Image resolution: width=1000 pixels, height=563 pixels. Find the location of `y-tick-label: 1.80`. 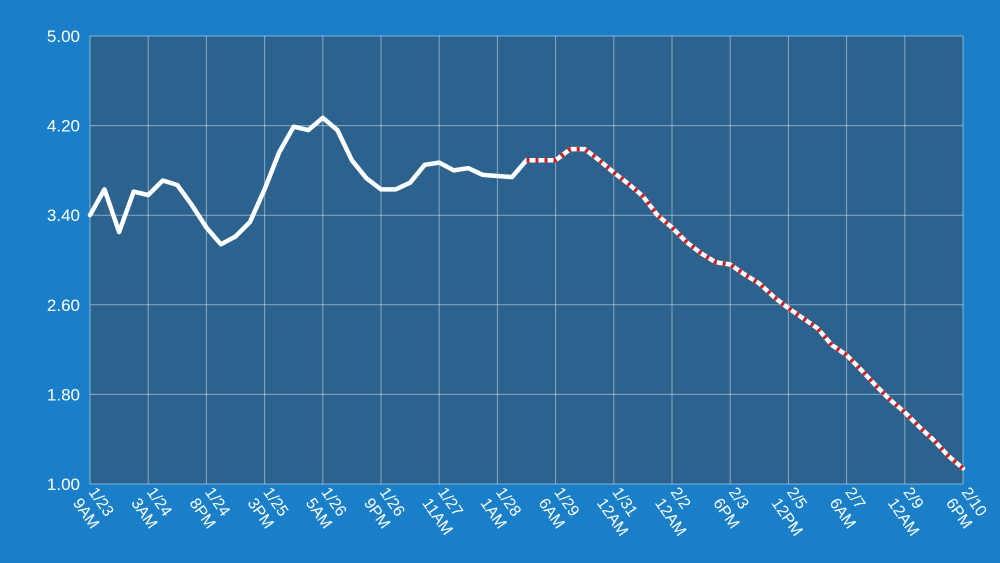

y-tick-label: 1.80 is located at coordinates (63, 394).